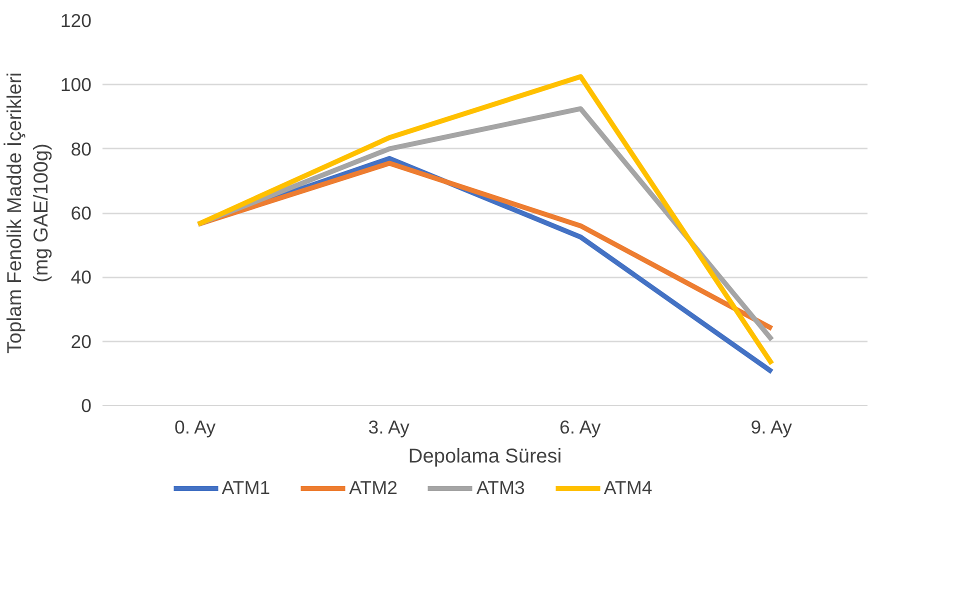 This screenshot has width=964, height=604. What do you see at coordinates (628, 488) in the screenshot?
I see `legend-label: ATM4` at bounding box center [628, 488].